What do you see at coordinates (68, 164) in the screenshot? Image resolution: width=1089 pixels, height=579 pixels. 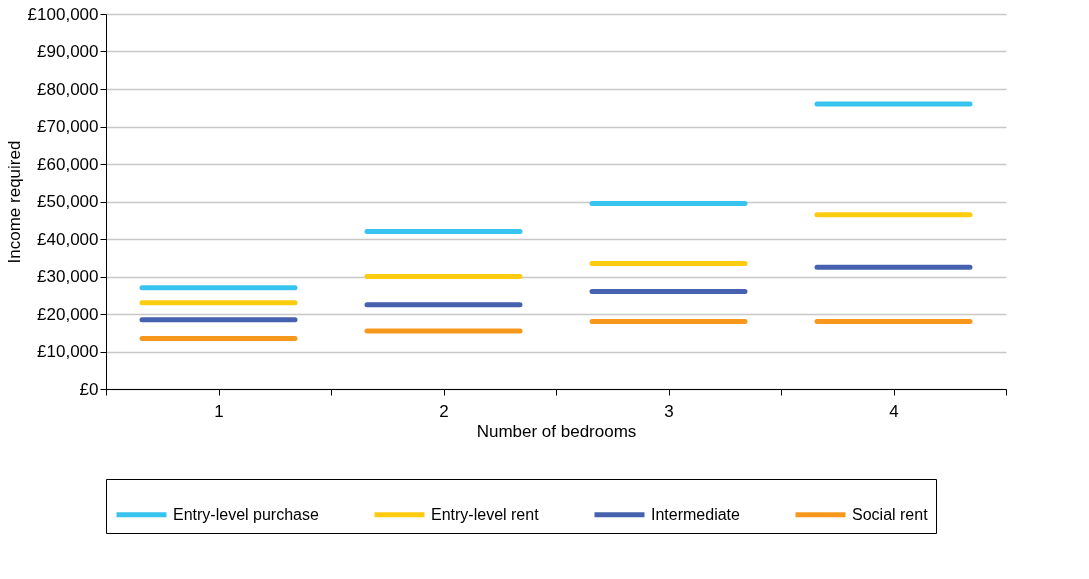 I see `y-tick-label: £60,000` at bounding box center [68, 164].